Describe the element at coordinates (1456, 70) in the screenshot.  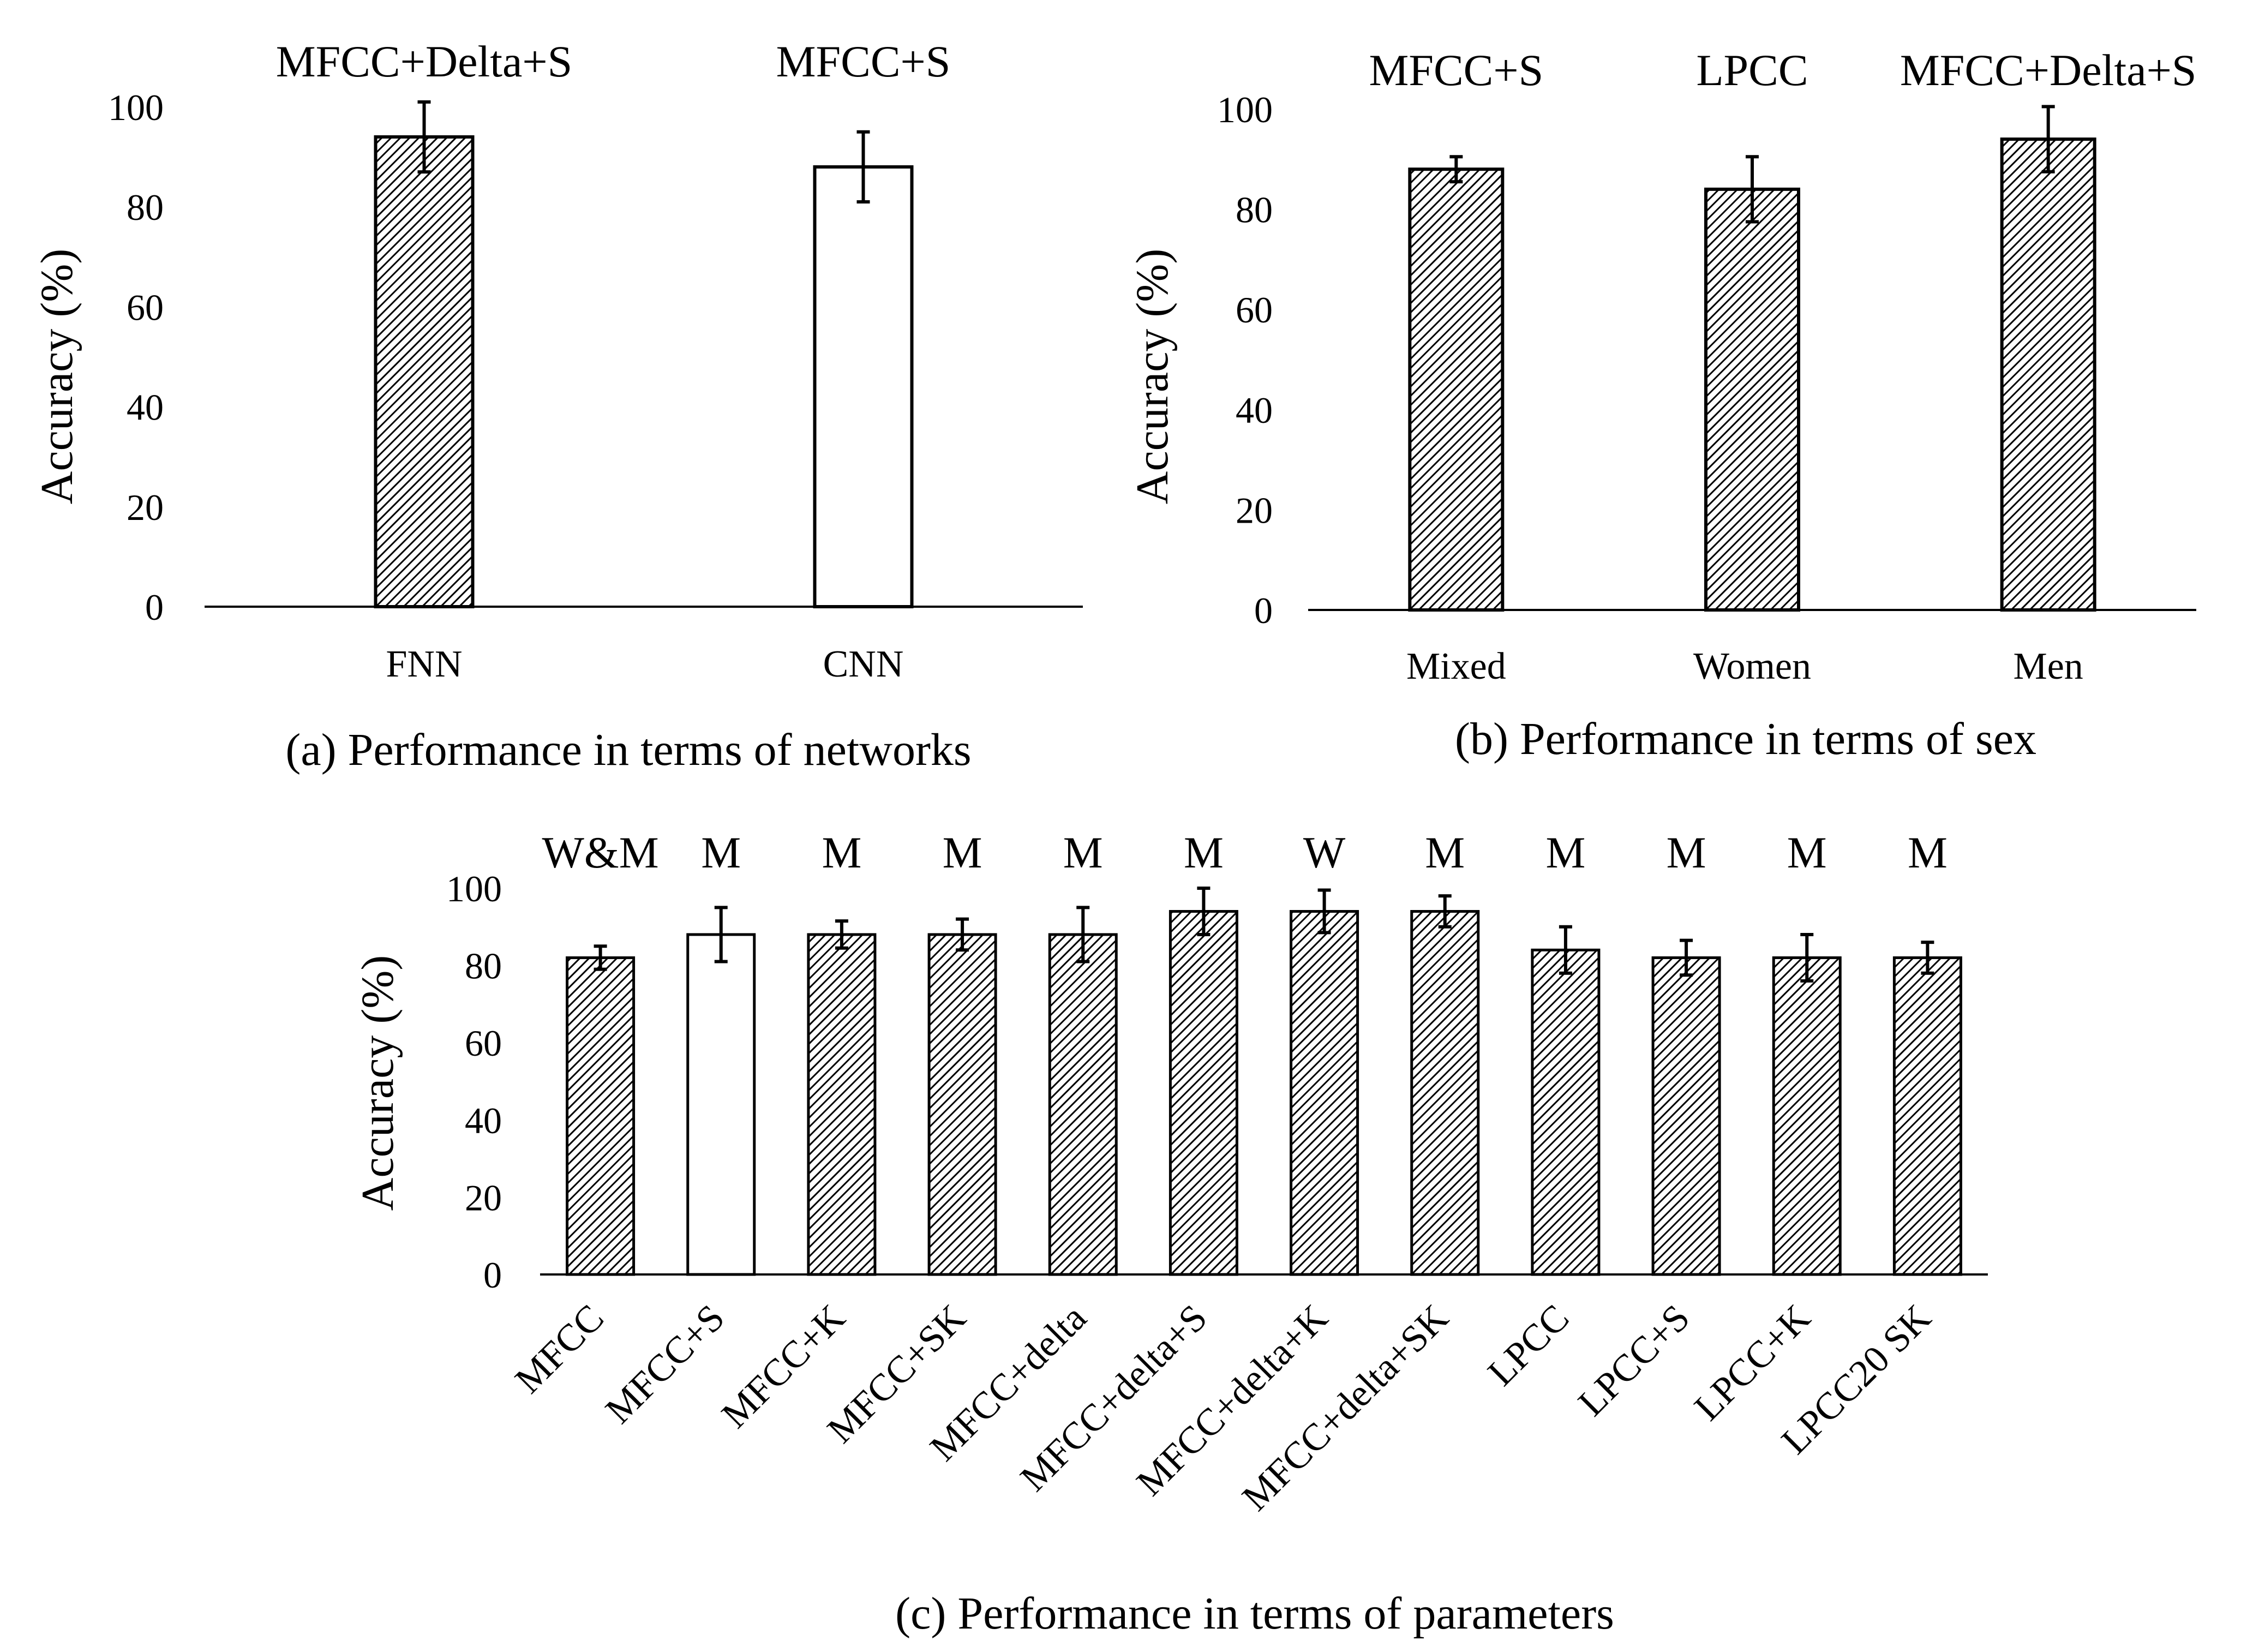
I see `panel-b-bar-label: MFCC+S` at that location.